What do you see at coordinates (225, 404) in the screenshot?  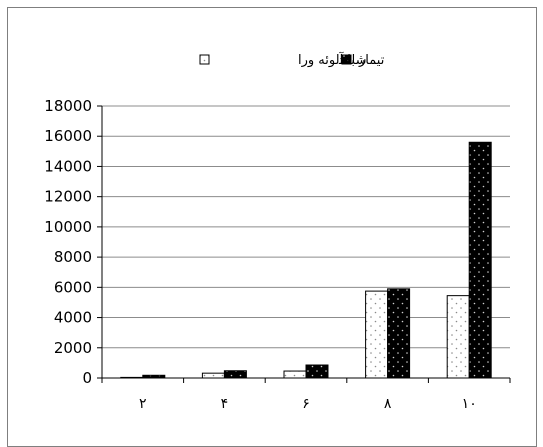 I see `x-tick-label: ۴` at bounding box center [225, 404].